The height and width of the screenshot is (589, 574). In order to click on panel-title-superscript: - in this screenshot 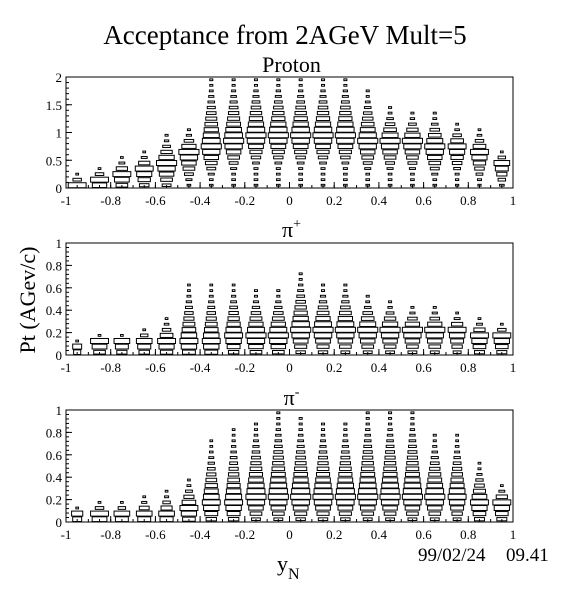, I will do `click(297, 392)`.